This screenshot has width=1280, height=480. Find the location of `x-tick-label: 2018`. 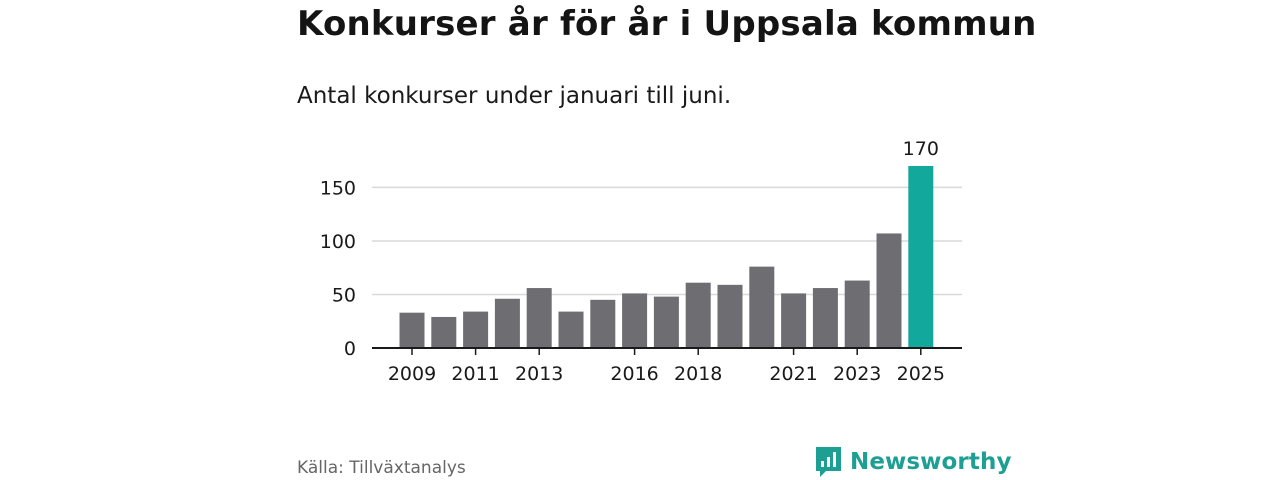

x-tick-label: 2018 is located at coordinates (698, 374).